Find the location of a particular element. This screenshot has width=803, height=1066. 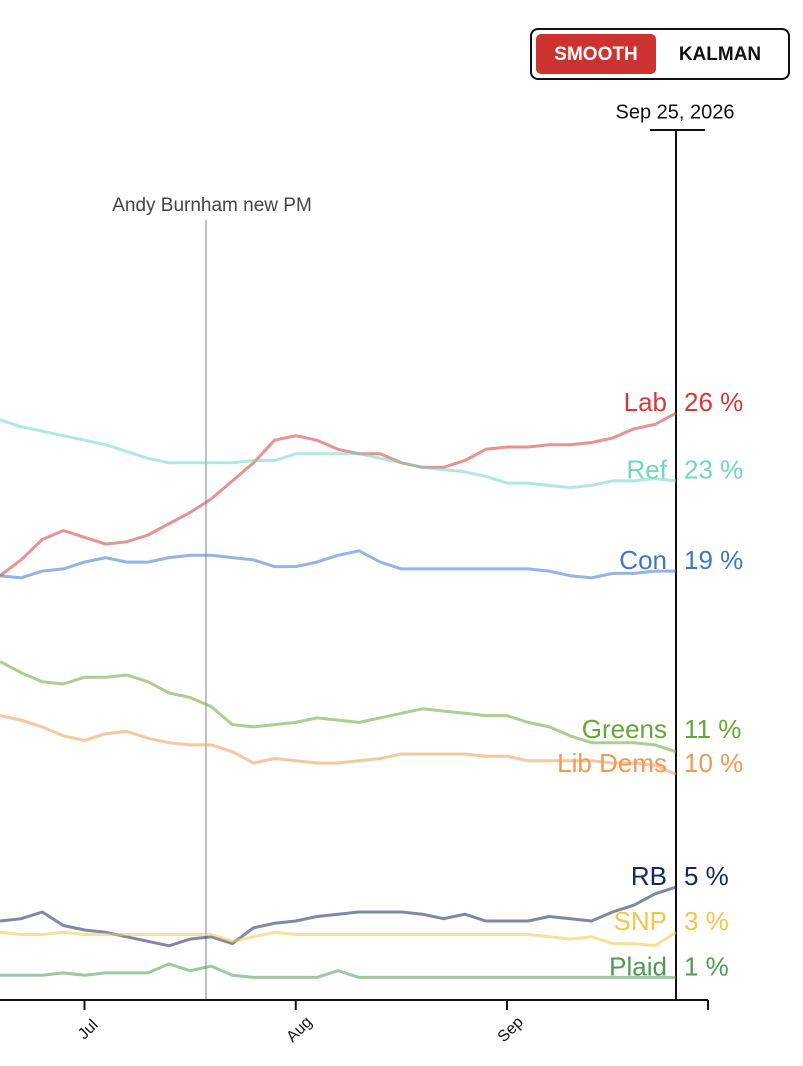

x-tick-label: Aug is located at coordinates (299, 1030).